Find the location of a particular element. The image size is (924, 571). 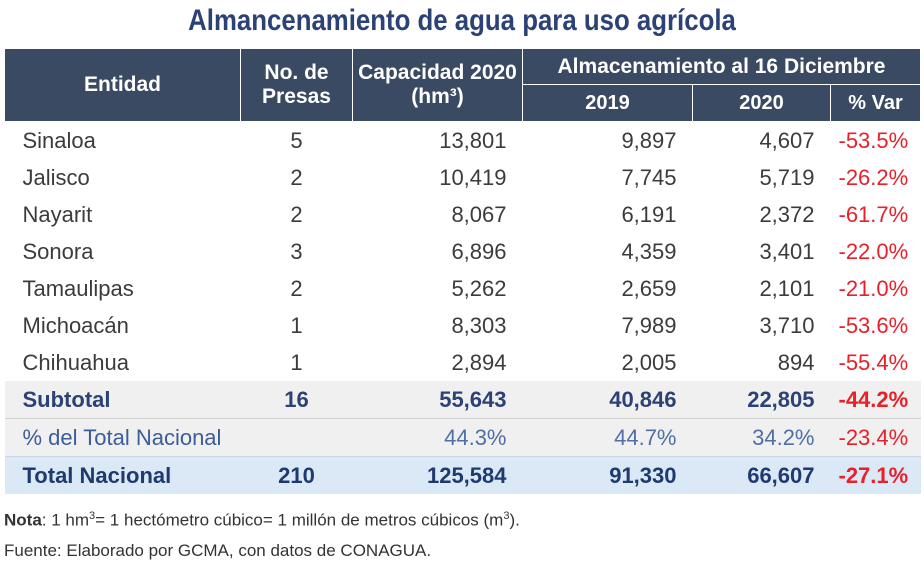

footnote-label: Nota is located at coordinates (23, 520).